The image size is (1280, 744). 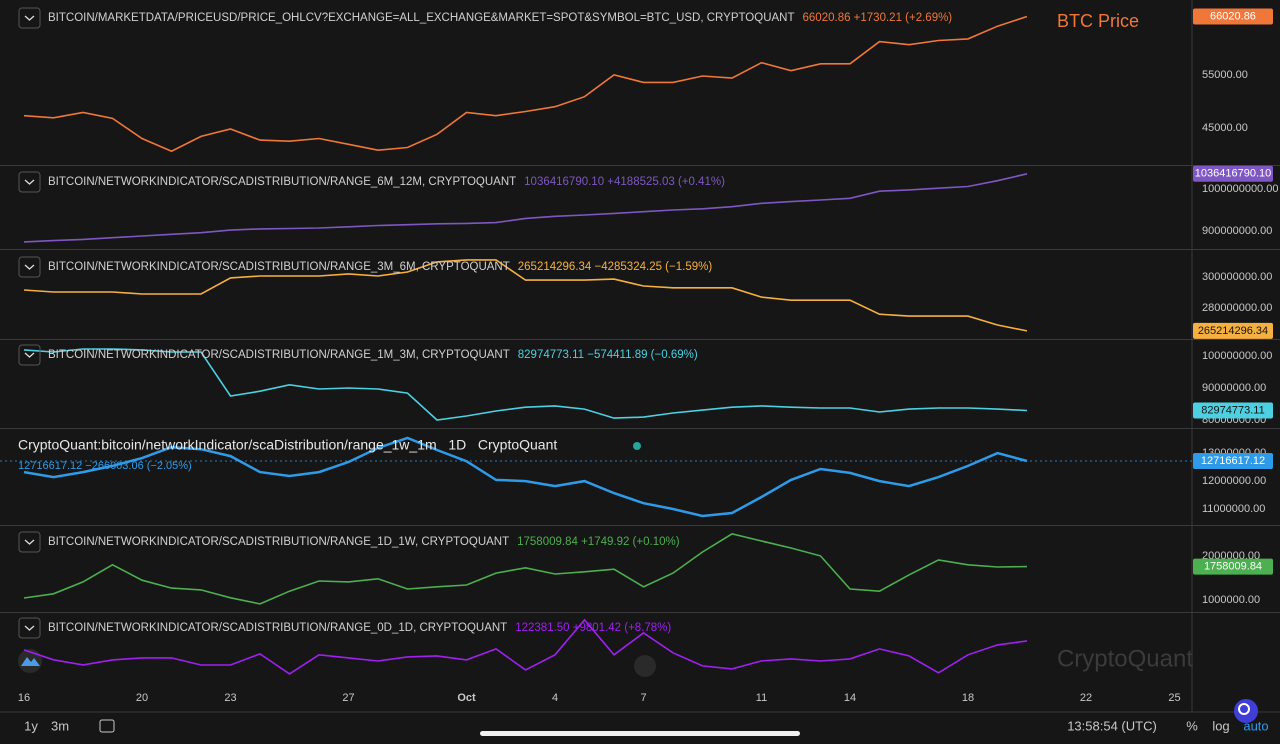 What do you see at coordinates (30, 661) in the screenshot?
I see `logo-mark` at bounding box center [30, 661].